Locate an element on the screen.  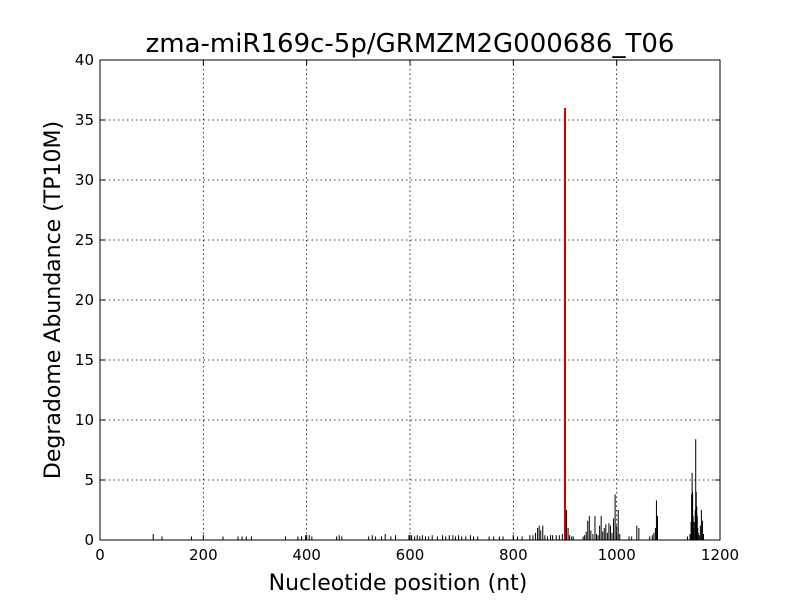
y-axis-label: Degradome Abundance (TP10M) is located at coordinates (53, 300).